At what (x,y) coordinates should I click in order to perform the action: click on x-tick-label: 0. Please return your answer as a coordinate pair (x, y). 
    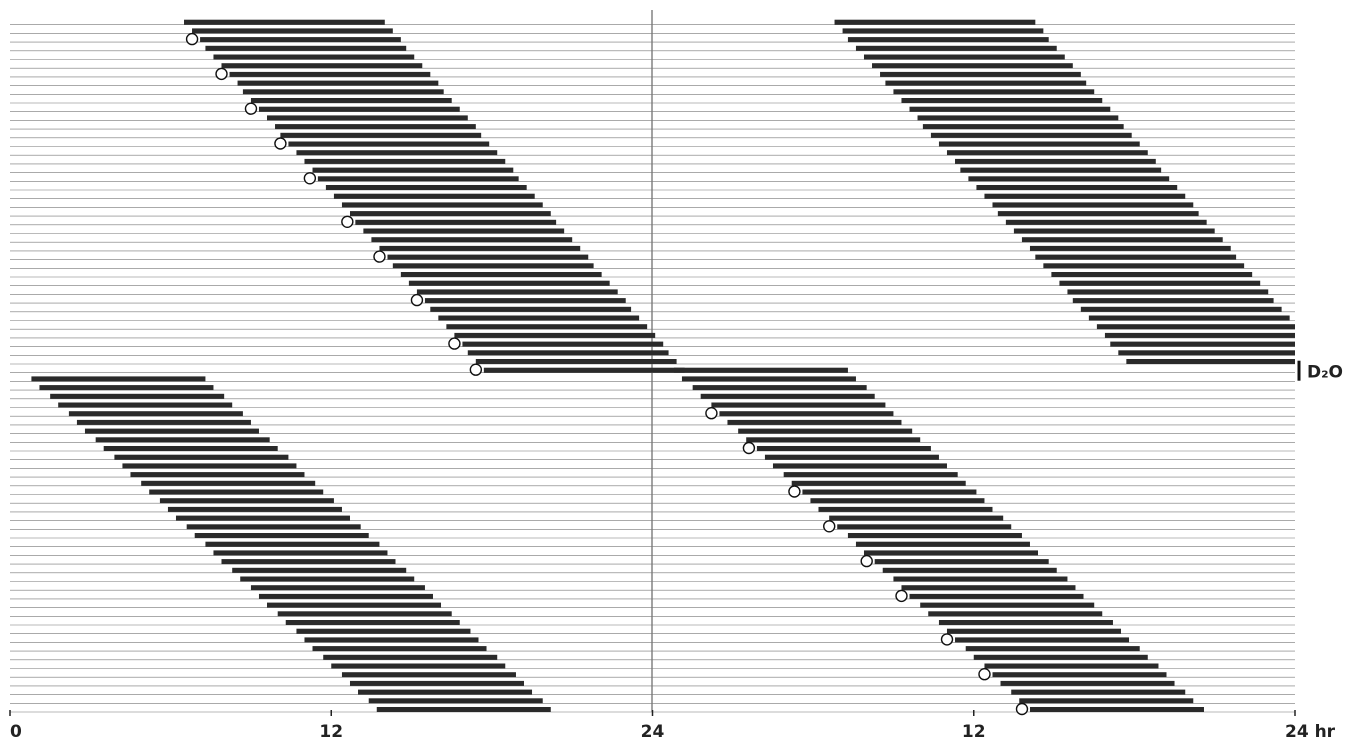
    Looking at the image, I should click on (16, 732).